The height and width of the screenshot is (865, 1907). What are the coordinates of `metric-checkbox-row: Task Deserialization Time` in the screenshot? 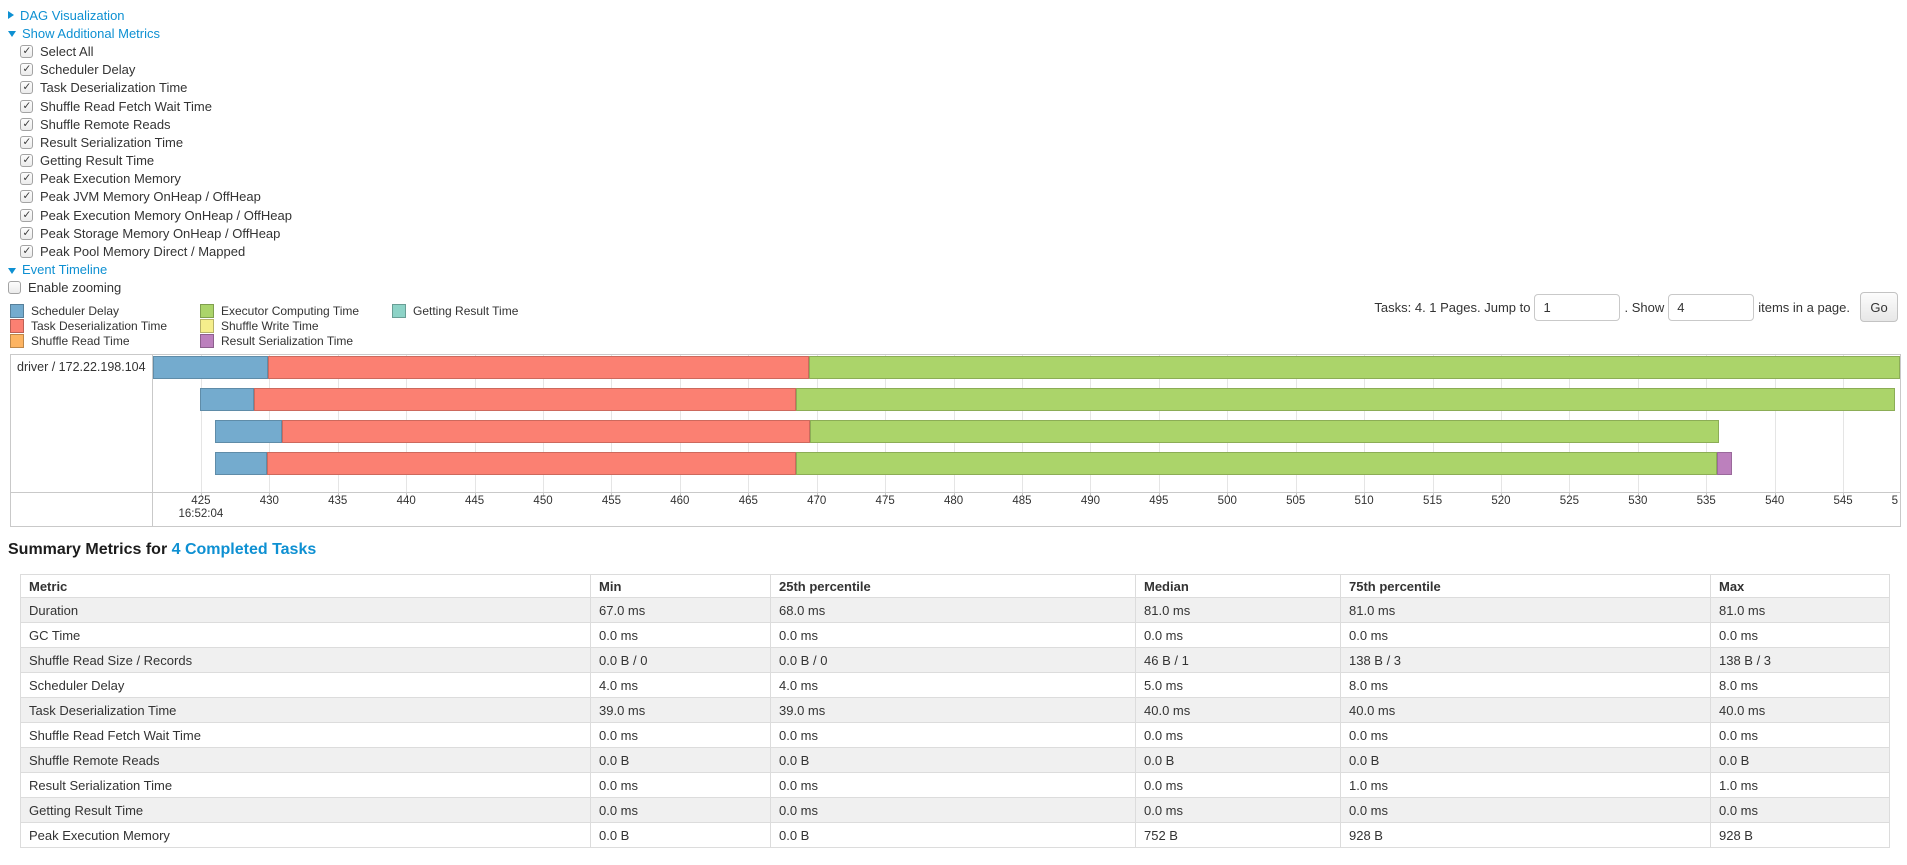 It's located at (150, 88).